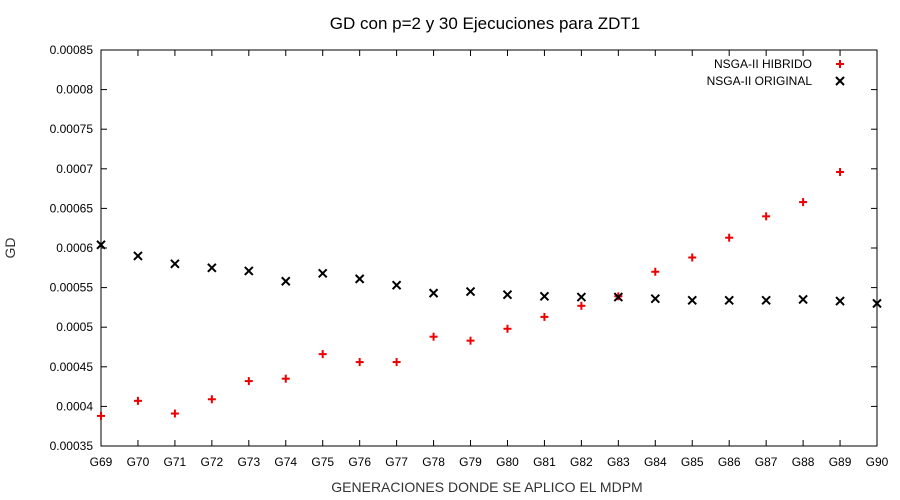  What do you see at coordinates (803, 462) in the screenshot?
I see `x-tick-label: G88` at bounding box center [803, 462].